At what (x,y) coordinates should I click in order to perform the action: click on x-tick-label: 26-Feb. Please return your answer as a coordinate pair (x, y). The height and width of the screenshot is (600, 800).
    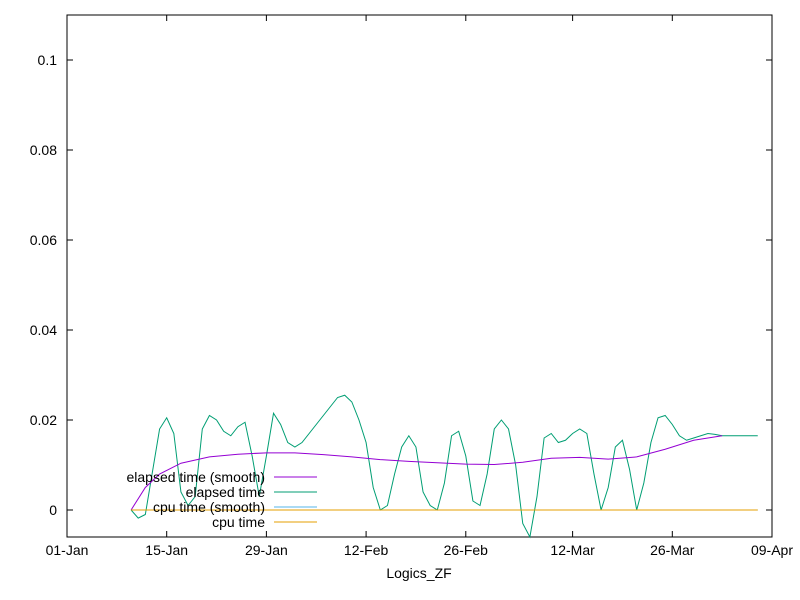
    Looking at the image, I should click on (466, 550).